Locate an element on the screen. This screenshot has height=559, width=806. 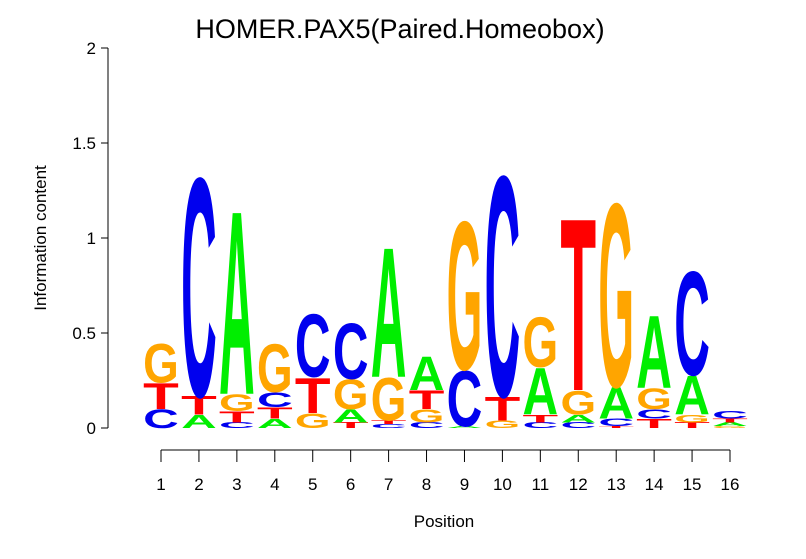
x-tick-label: 12 is located at coordinates (578, 484).